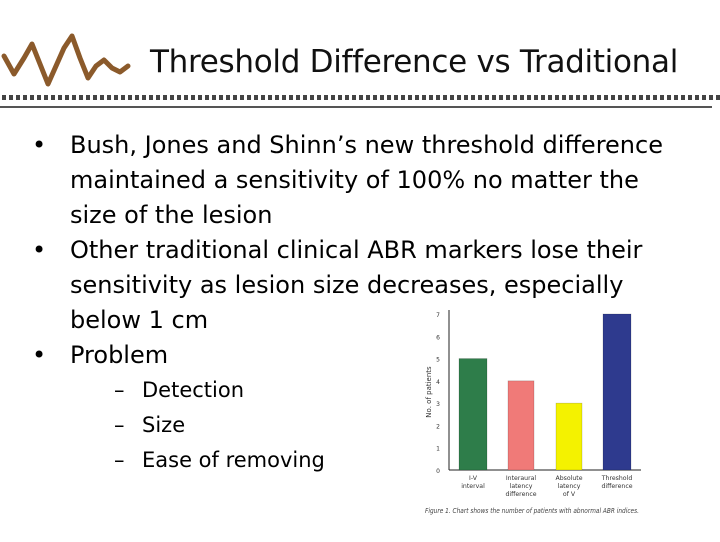 The width and height of the screenshot is (720, 542). Describe the element at coordinates (569, 486) in the screenshot. I see `category-label: latency` at that location.